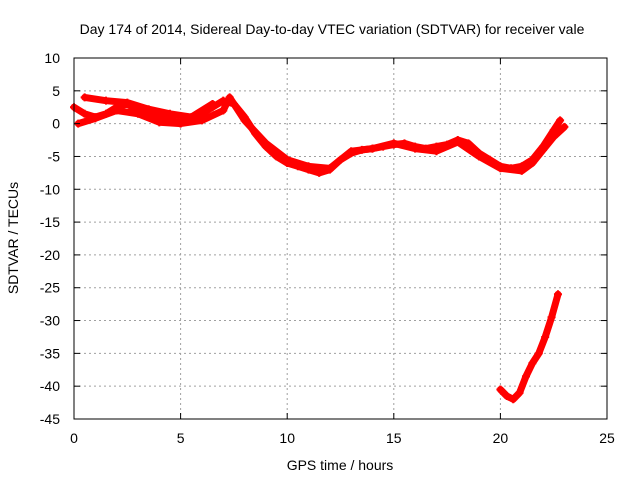 The width and height of the screenshot is (640, 480). I want to click on y-tick-label: -40, so click(50, 386).